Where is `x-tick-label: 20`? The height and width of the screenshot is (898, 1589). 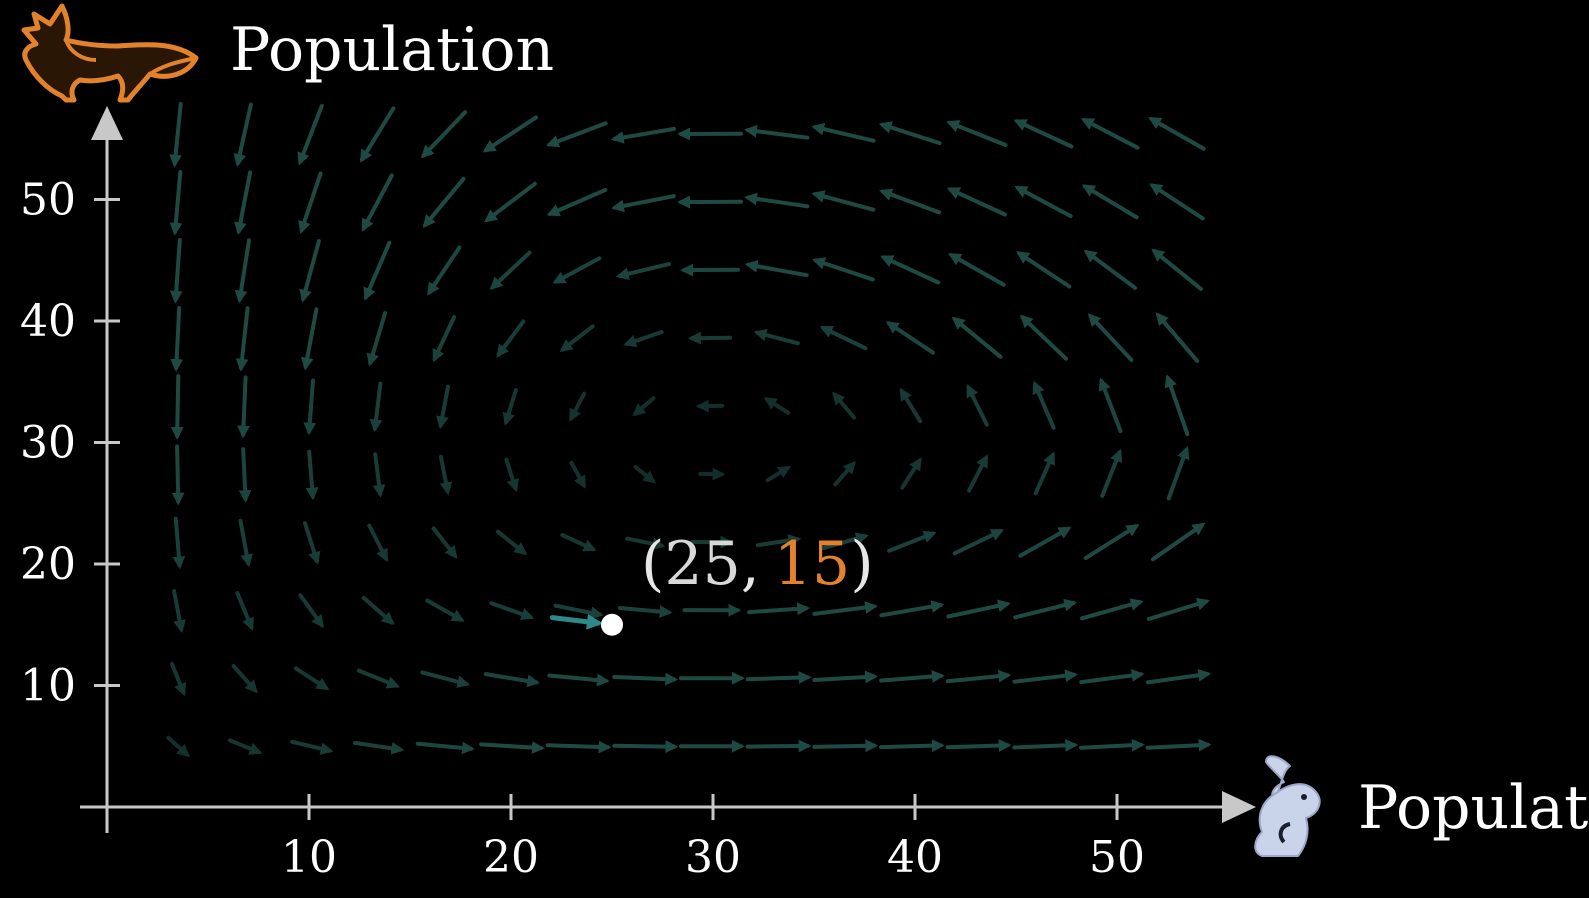
x-tick-label: 20 is located at coordinates (511, 857).